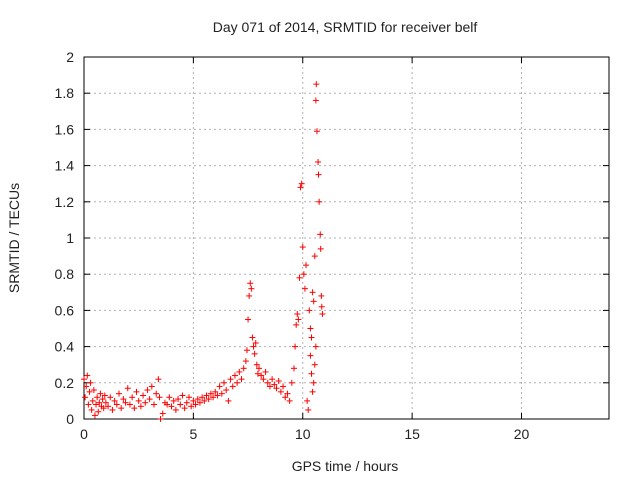  What do you see at coordinates (65, 202) in the screenshot?
I see `y-tick-label: 1.2` at bounding box center [65, 202].